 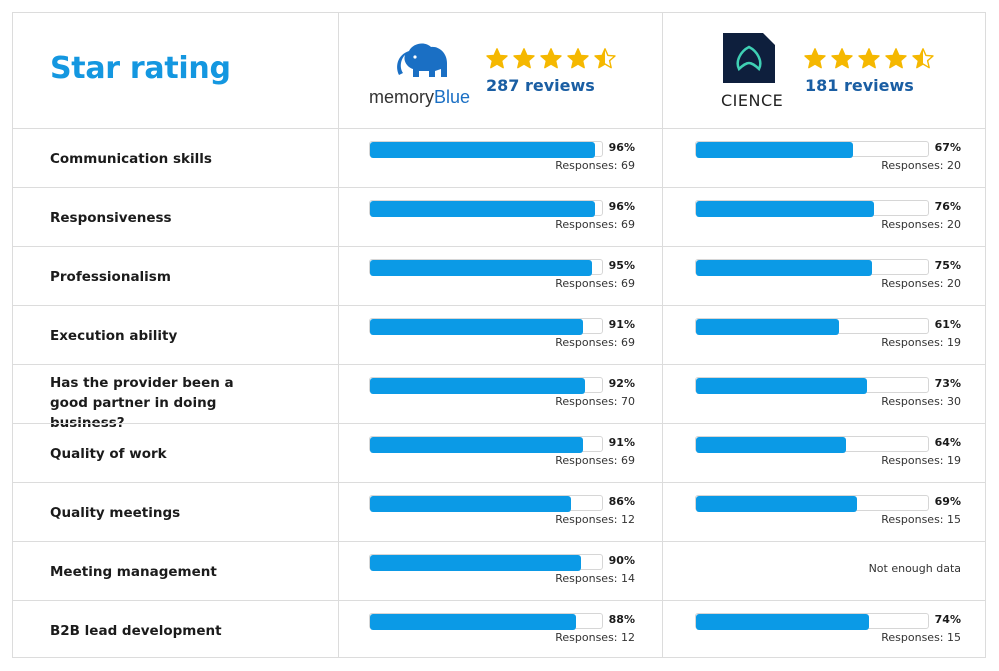 I want to click on rating-cell: 92% Responses: 70, so click(x=502, y=395).